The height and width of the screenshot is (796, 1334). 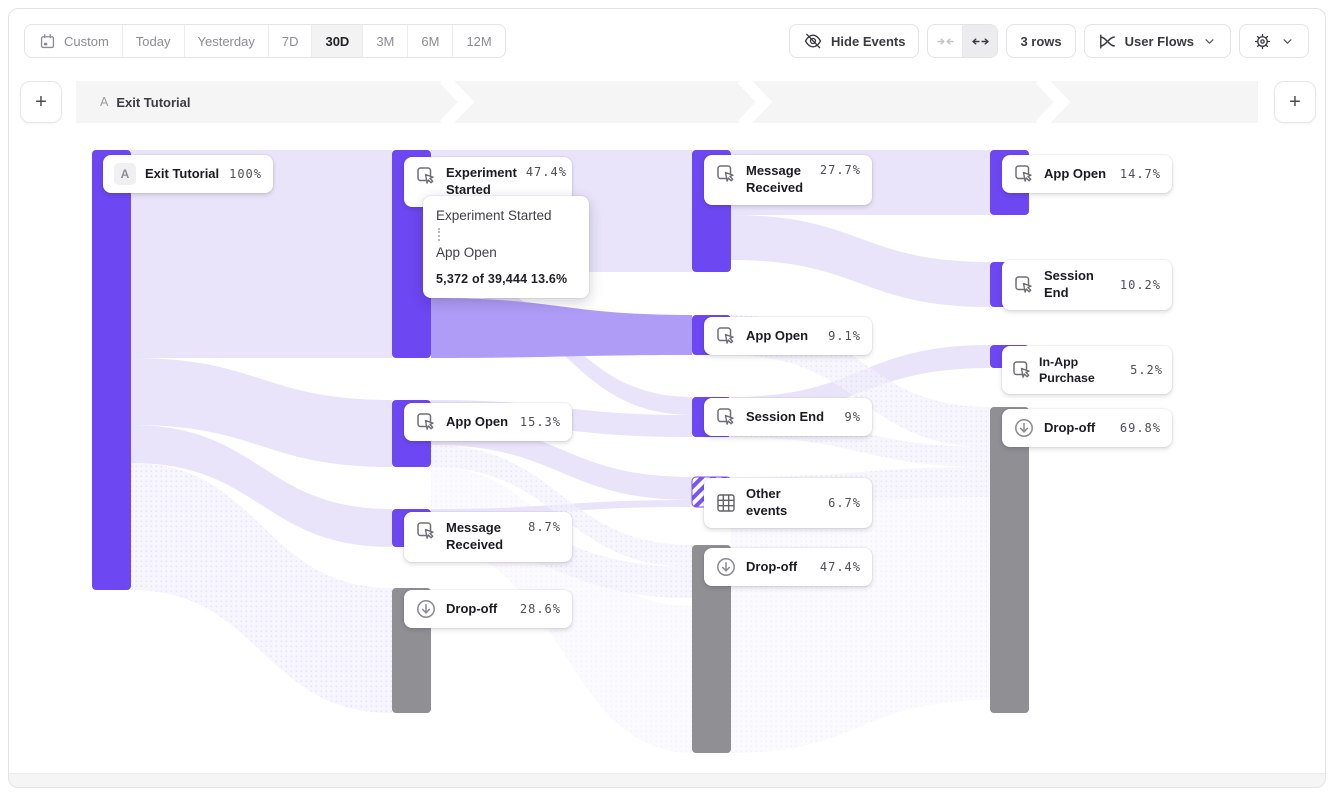 What do you see at coordinates (561, 506) in the screenshot?
I see `flow-link-appopen-to-dropoff` at bounding box center [561, 506].